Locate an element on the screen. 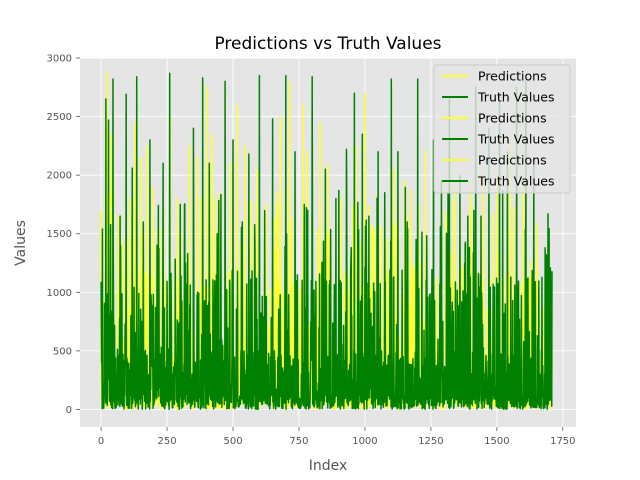 This screenshot has width=640, height=480. legend-label-truth-2: Truth Values is located at coordinates (516, 139).